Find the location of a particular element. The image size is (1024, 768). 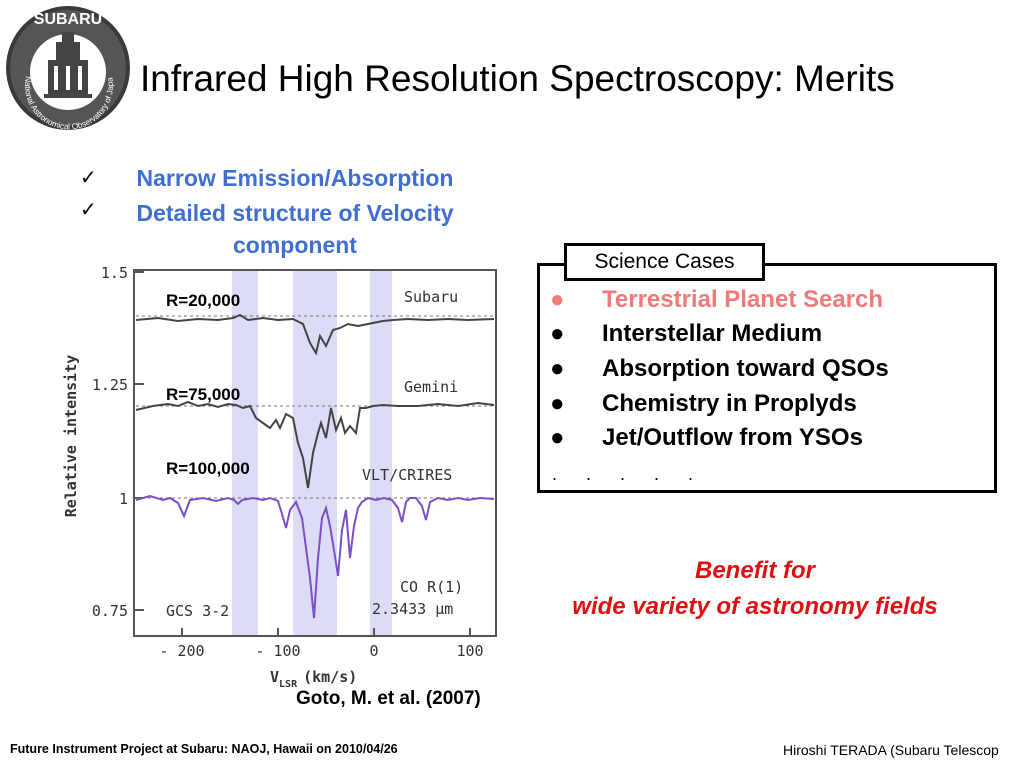

merit-text: Narrow Emission/Absorption is located at coordinates (295, 178).